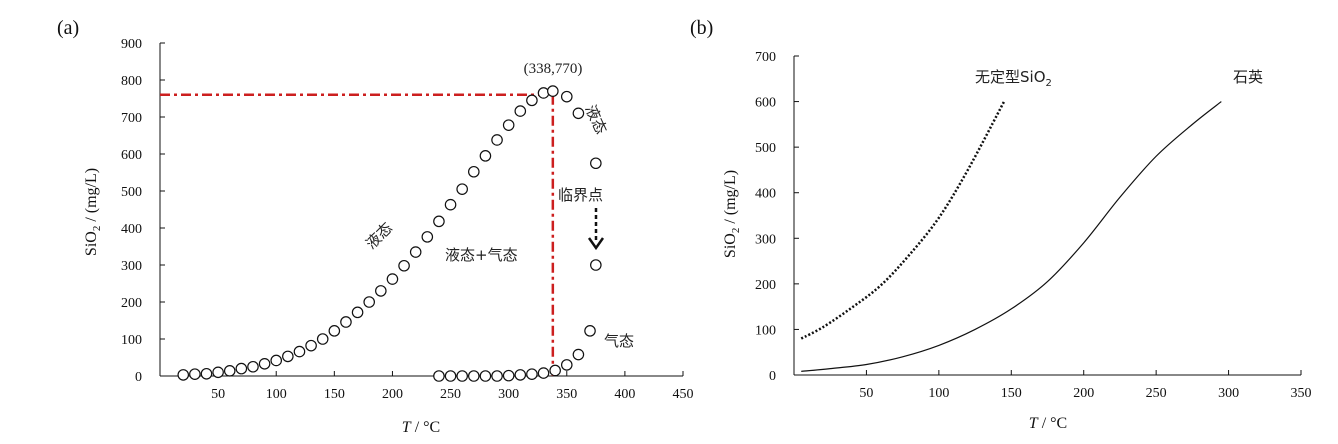 The image size is (1338, 444). I want to click on panel-b-x-axis-title: T / °C, so click(1048, 423).